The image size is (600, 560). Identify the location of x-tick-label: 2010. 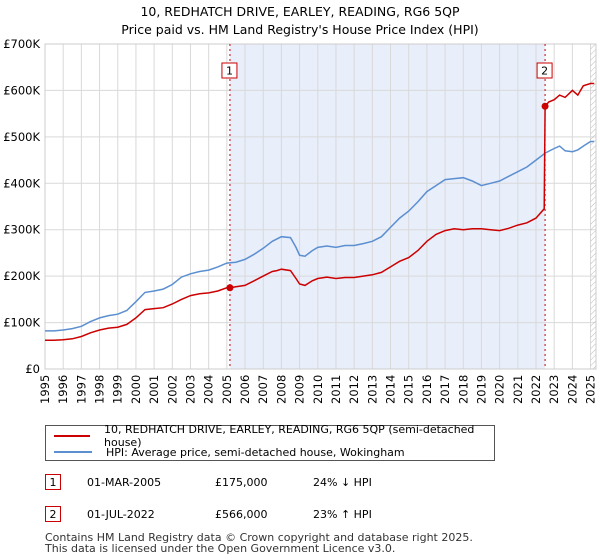
(318, 389).